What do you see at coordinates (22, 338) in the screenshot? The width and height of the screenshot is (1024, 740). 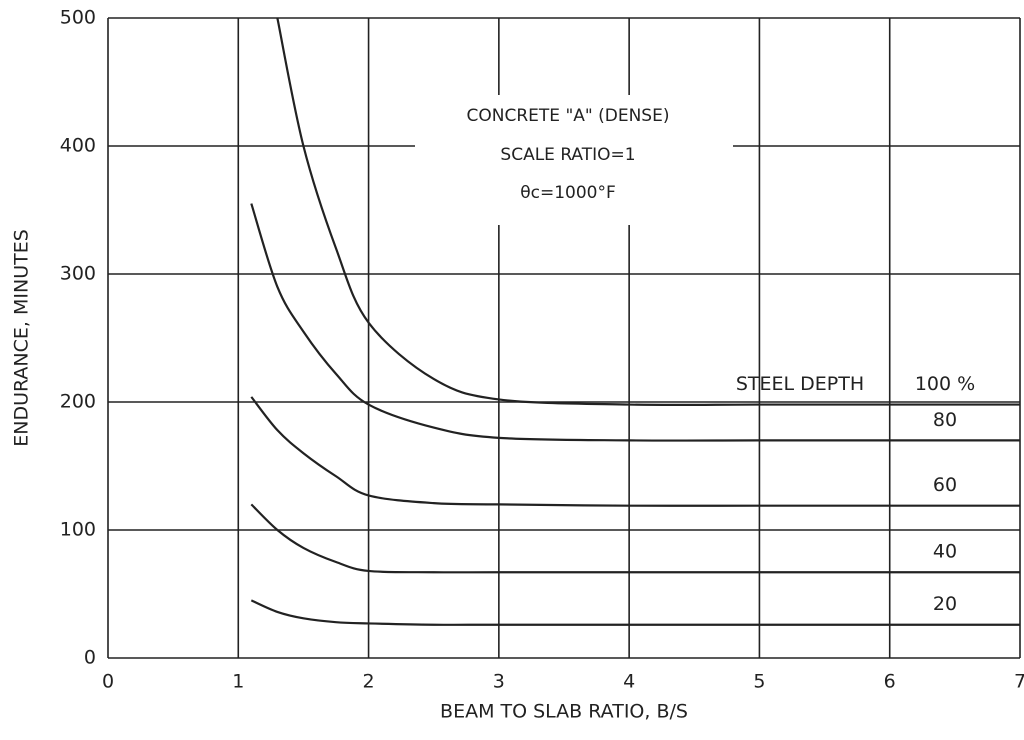 I see `y-axis-label: ENDURANCE, MINUTES` at bounding box center [22, 338].